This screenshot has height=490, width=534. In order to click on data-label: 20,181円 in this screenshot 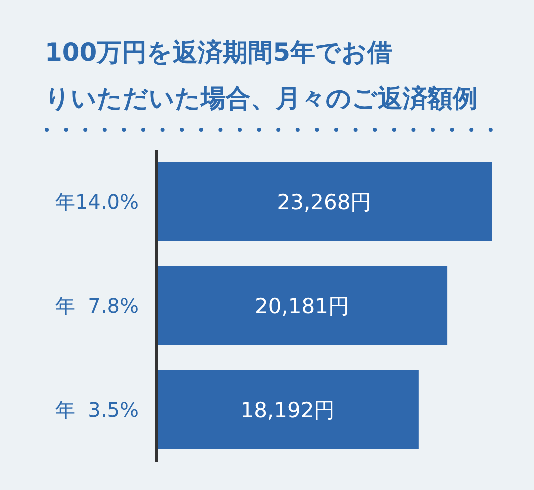, I will do `click(302, 306)`.